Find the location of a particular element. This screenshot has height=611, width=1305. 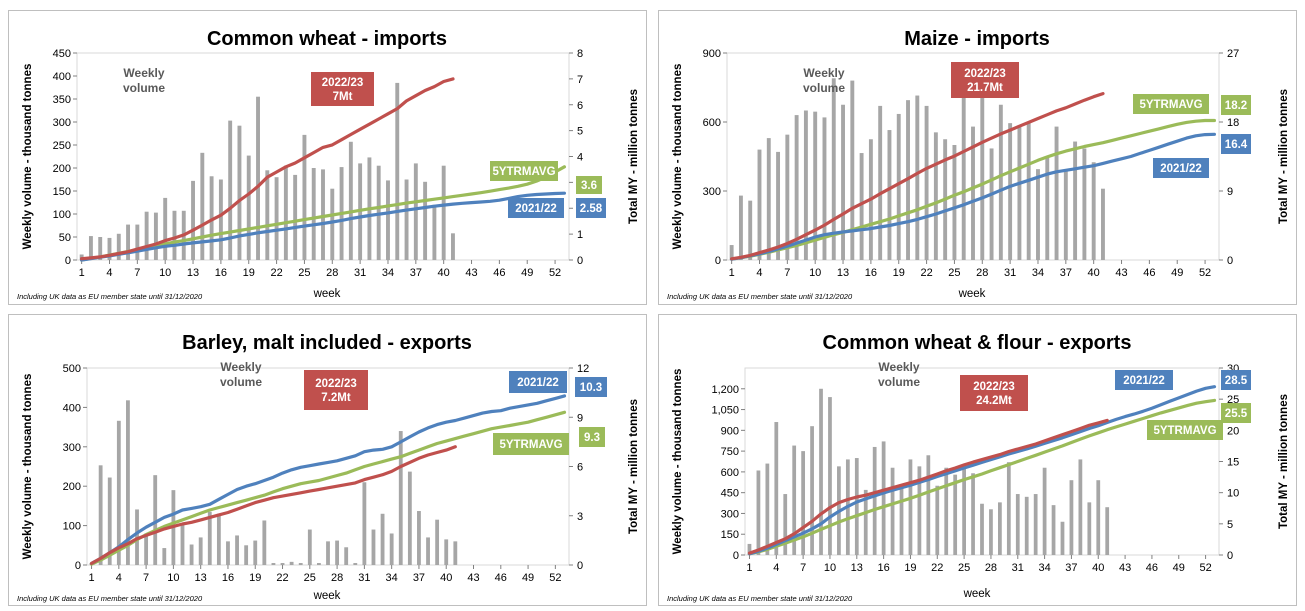

y2-tick-label: 20 is located at coordinates (1233, 431).